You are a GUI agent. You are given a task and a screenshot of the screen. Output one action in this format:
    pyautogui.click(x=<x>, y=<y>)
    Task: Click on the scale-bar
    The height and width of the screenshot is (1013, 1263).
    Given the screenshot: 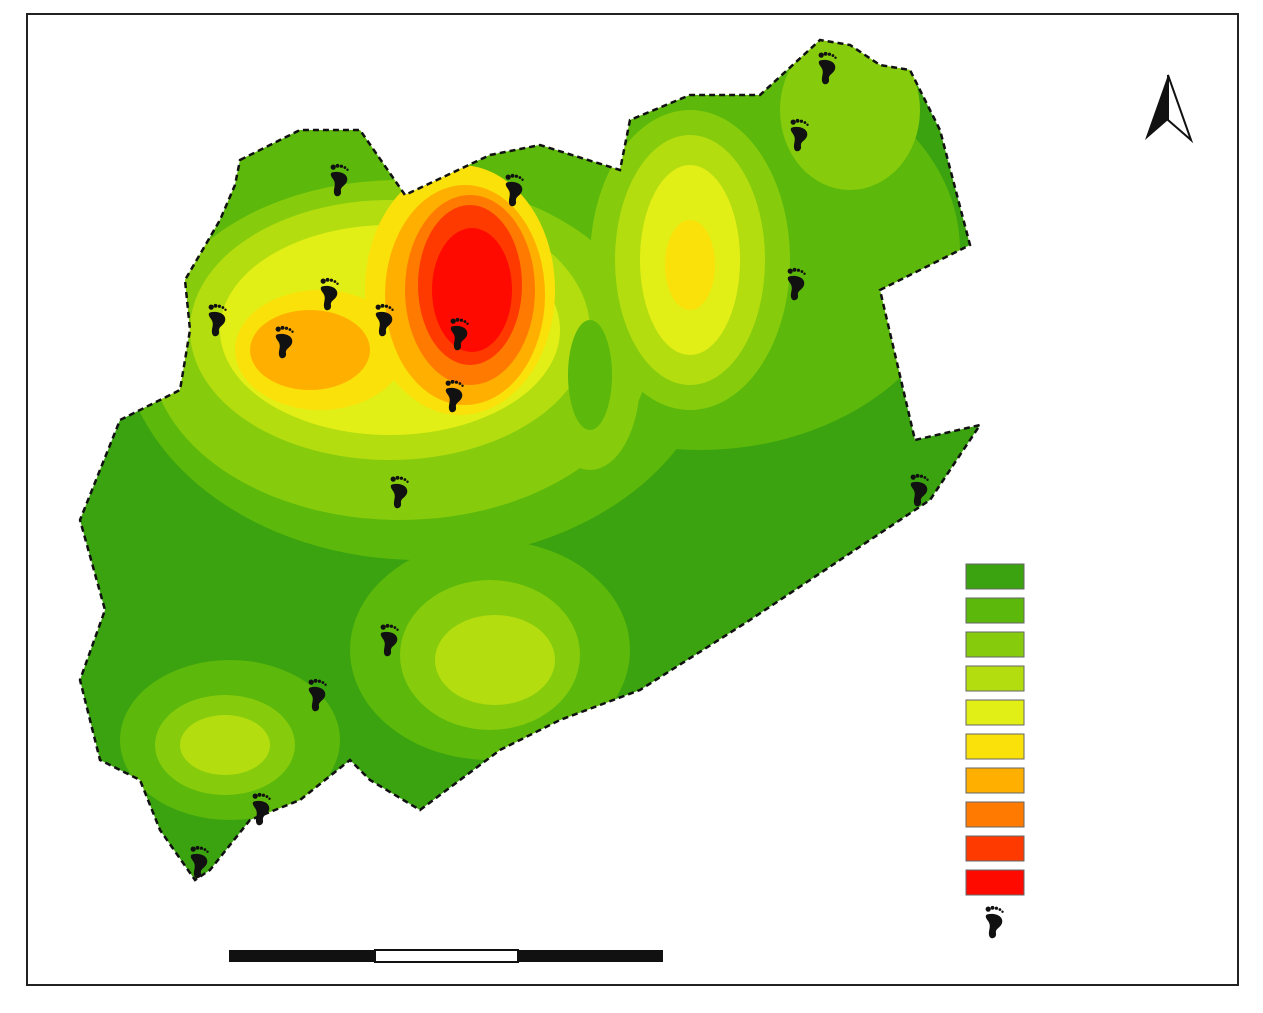 What is the action you would take?
    pyautogui.click(x=446, y=956)
    